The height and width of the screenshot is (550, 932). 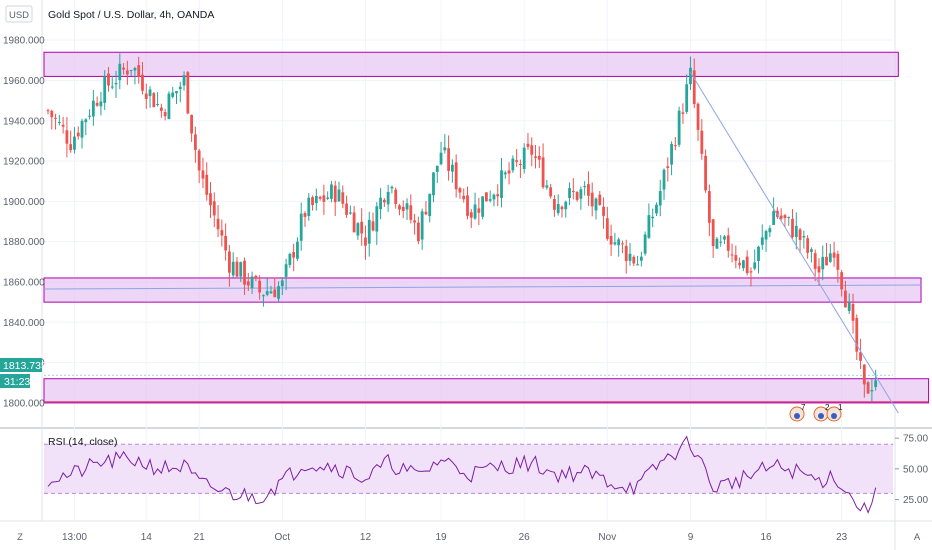 I want to click on zoom-button: Z, so click(x=20, y=537).